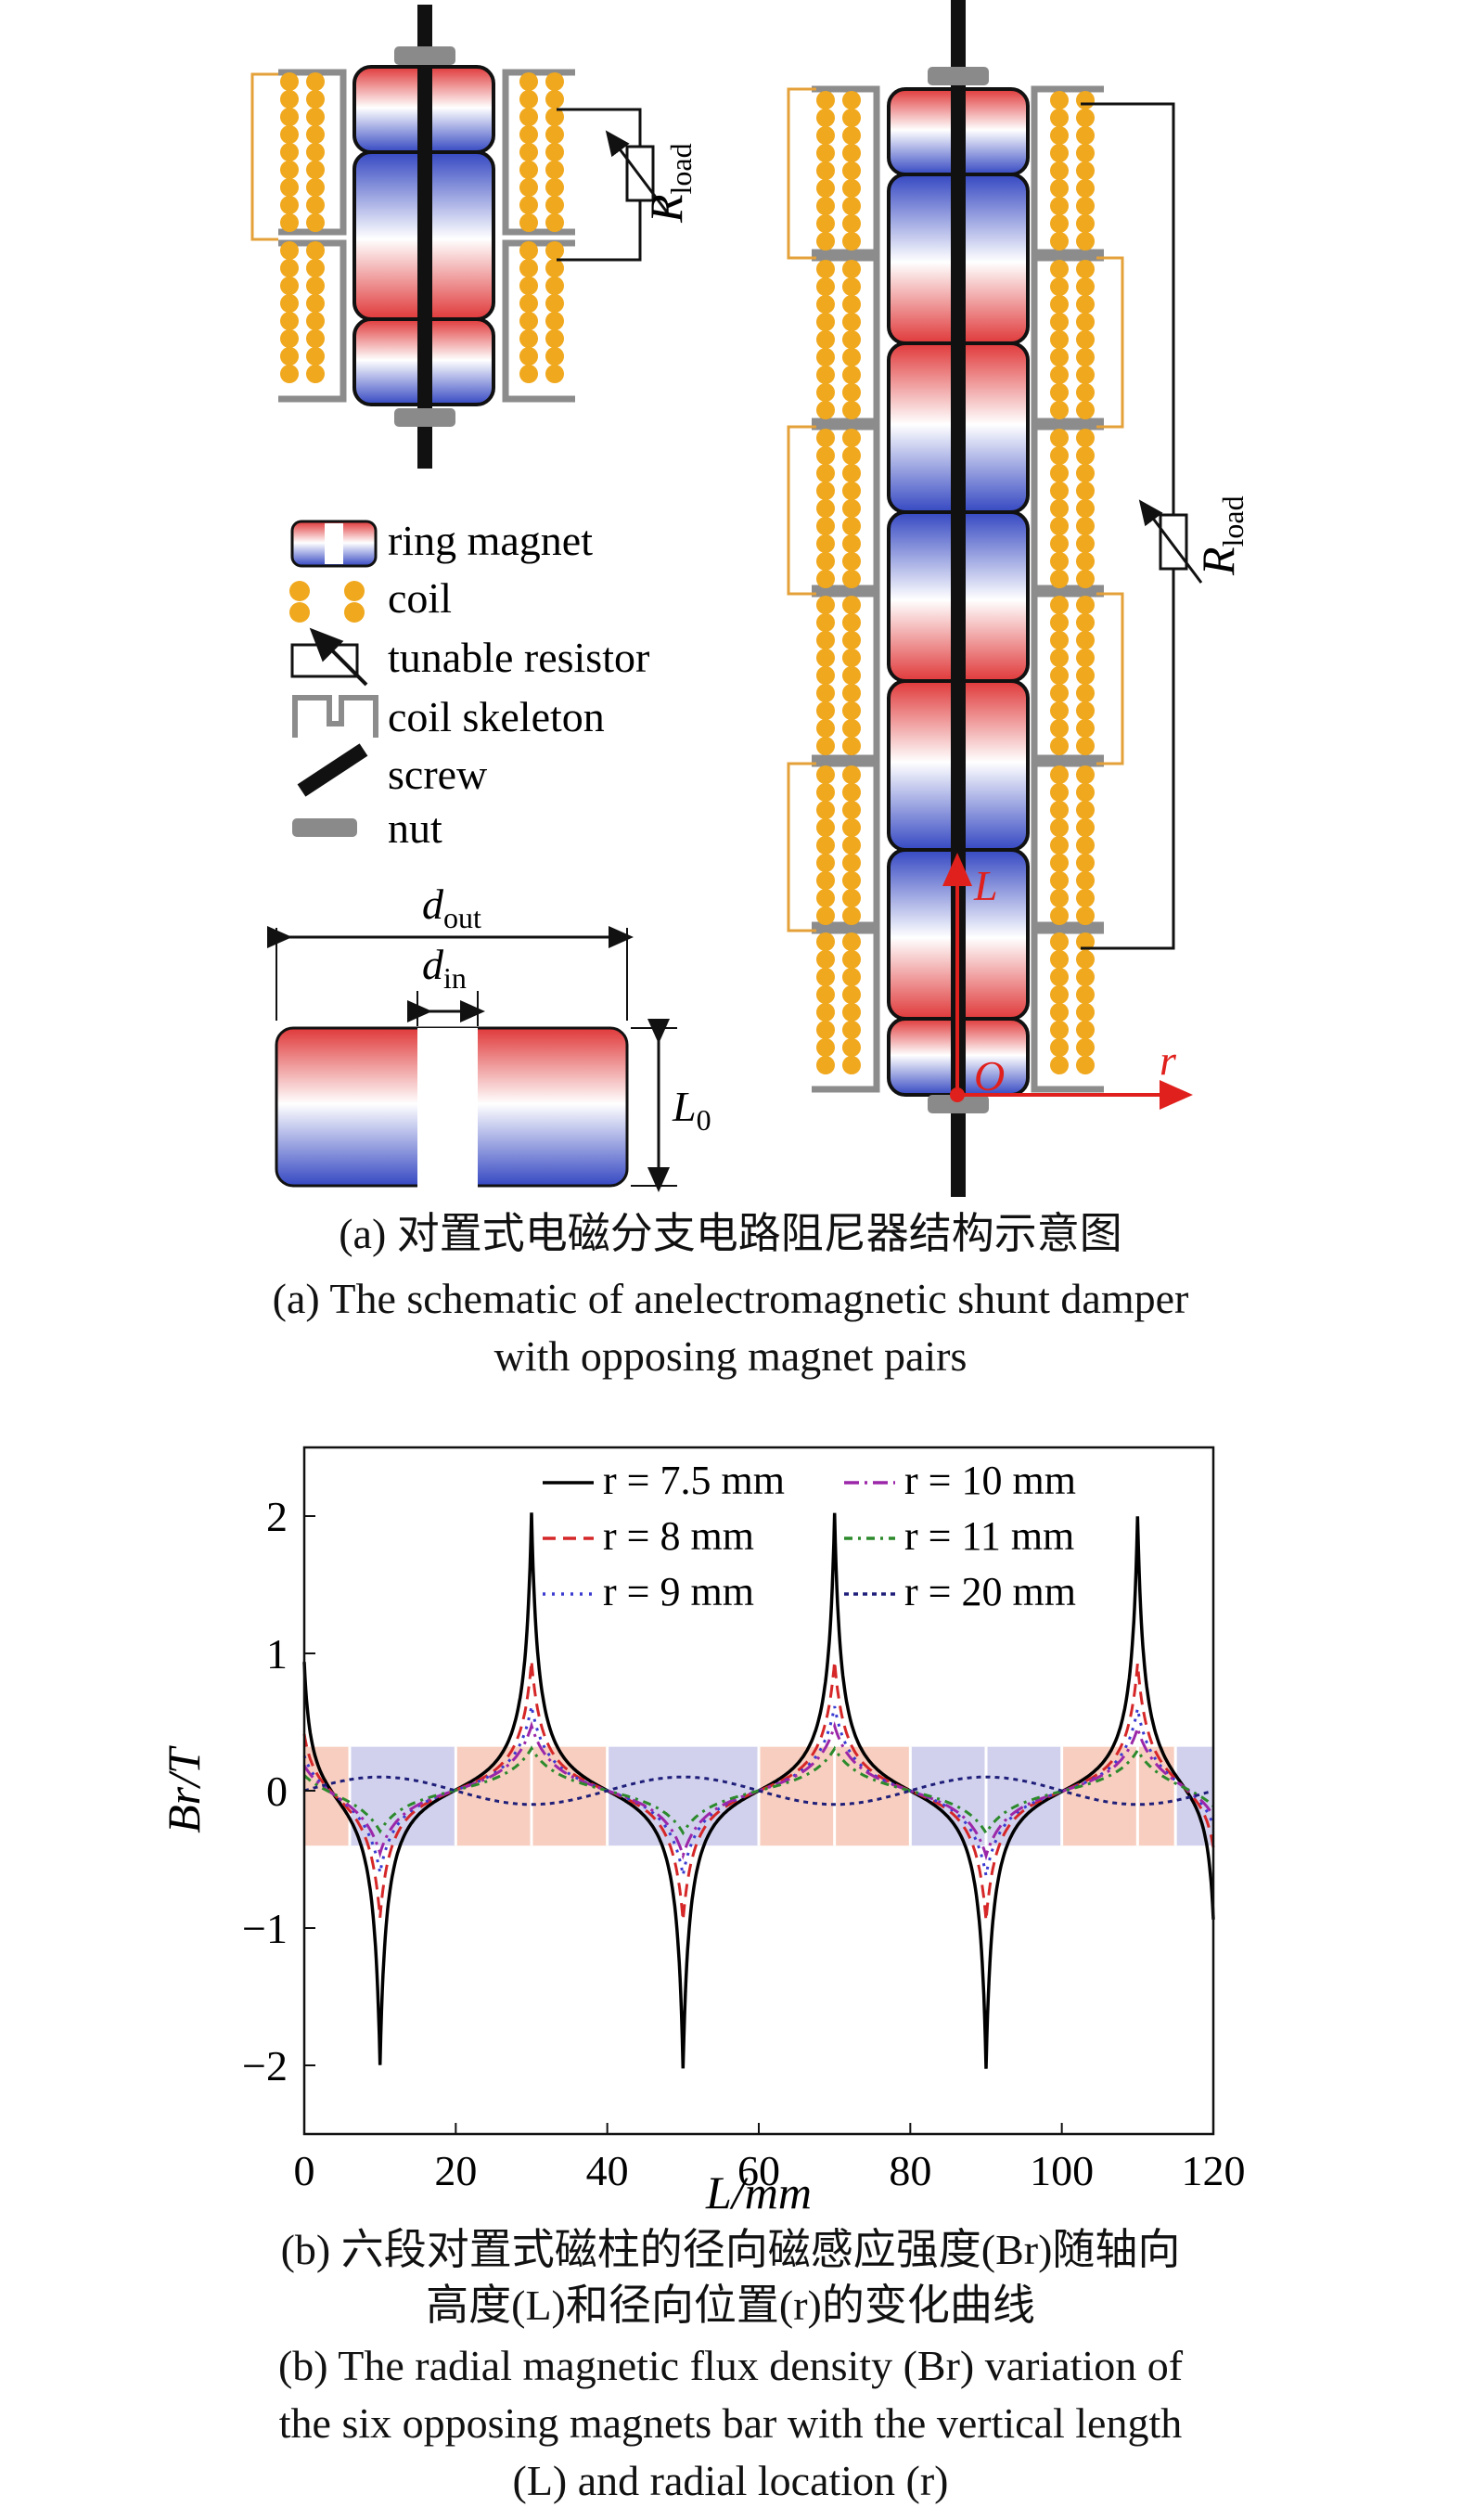 The image size is (1461, 2520). What do you see at coordinates (455, 978) in the screenshot?
I see `dim-in-subscript: in` at bounding box center [455, 978].